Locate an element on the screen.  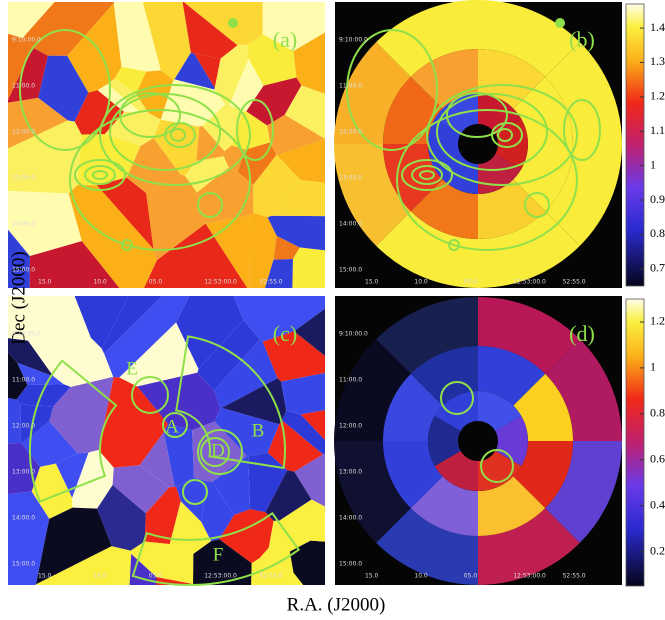
colorbar-tick-label: 1.1 is located at coordinates (657, 130).